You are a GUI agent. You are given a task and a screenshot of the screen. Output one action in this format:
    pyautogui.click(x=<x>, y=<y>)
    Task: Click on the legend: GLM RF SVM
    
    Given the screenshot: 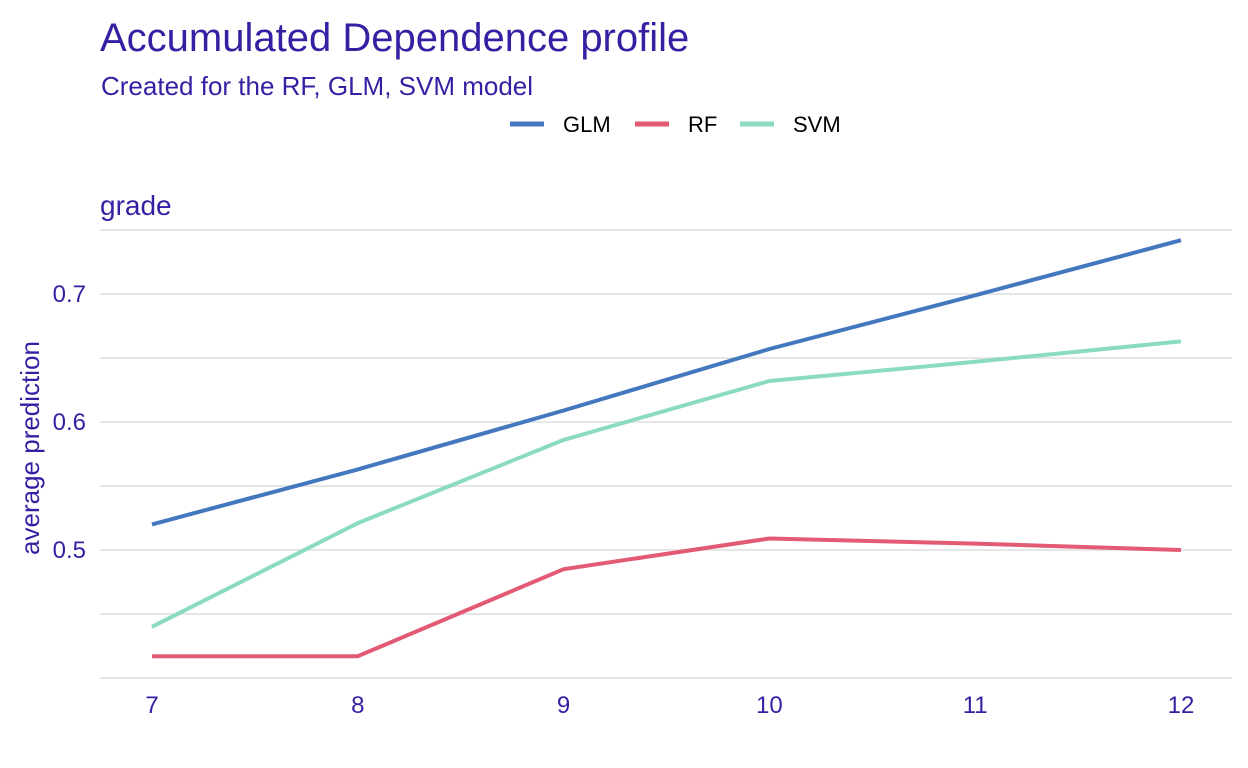 What is the action you would take?
    pyautogui.click(x=675, y=124)
    